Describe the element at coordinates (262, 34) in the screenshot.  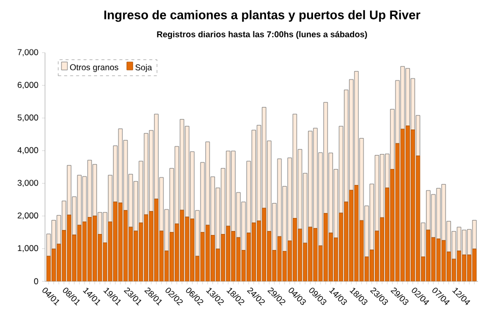
I see `chart-subtitle: Registros diarios hasta las 7:00hs (lunes a sábados)` at that location.